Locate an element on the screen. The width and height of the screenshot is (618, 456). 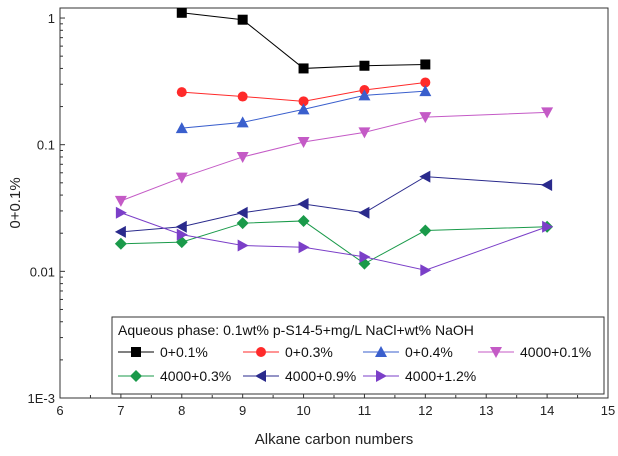
legend-label: 0+0.3% is located at coordinates (309, 352).